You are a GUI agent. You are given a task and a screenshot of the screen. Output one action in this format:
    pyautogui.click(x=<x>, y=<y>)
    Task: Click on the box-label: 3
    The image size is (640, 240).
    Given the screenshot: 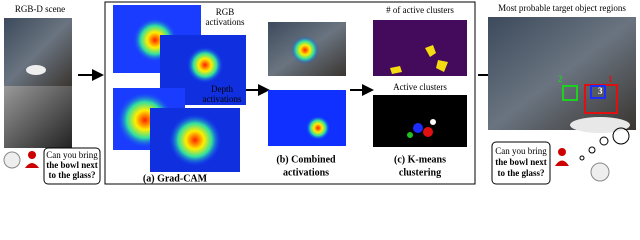 What is the action you would take?
    pyautogui.click(x=600, y=91)
    